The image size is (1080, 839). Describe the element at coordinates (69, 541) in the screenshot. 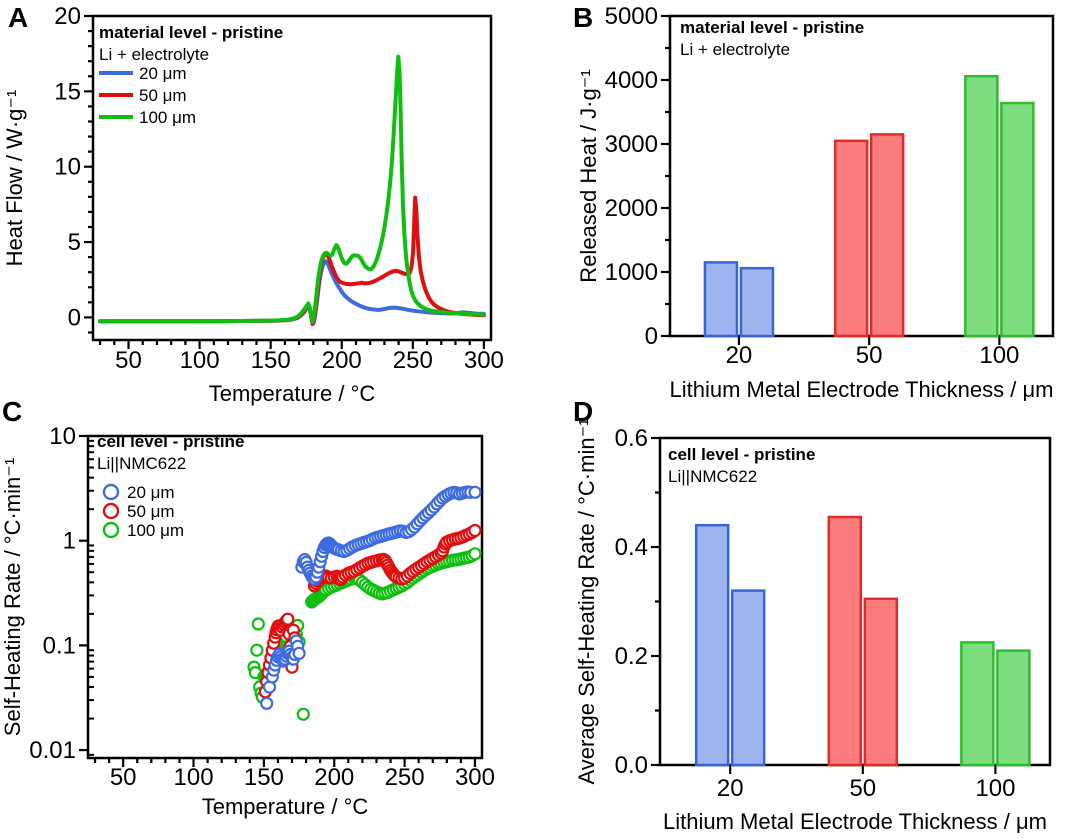

I see `y-tick-label: 1` at that location.